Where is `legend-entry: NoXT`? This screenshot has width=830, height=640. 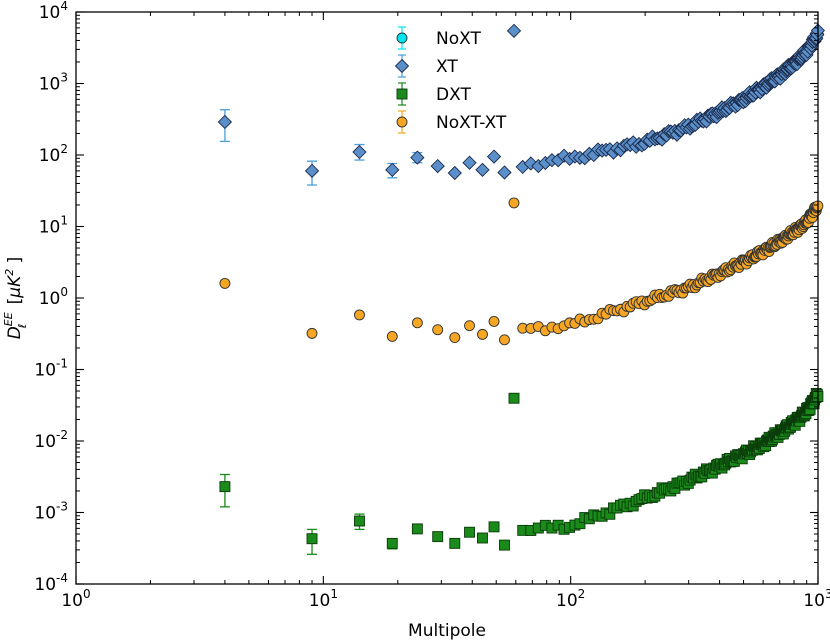 legend-entry: NoXT is located at coordinates (438, 38).